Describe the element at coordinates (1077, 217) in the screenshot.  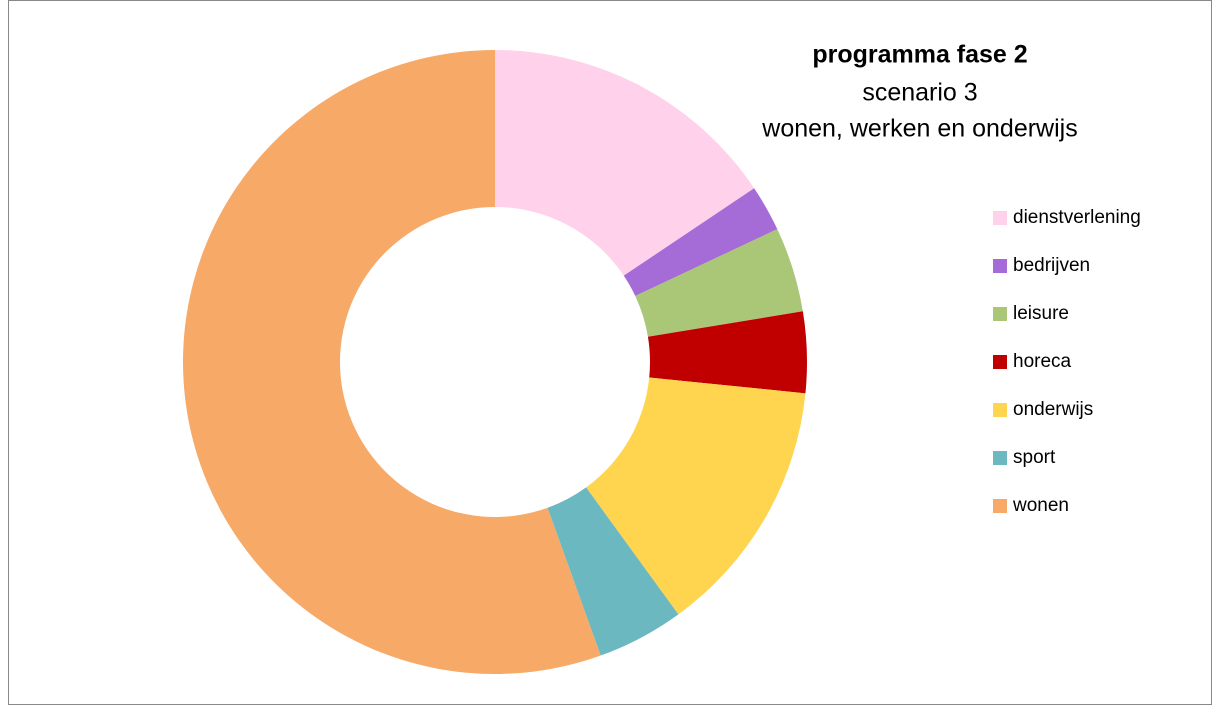
I see `legend-label: dienstverlening` at that location.